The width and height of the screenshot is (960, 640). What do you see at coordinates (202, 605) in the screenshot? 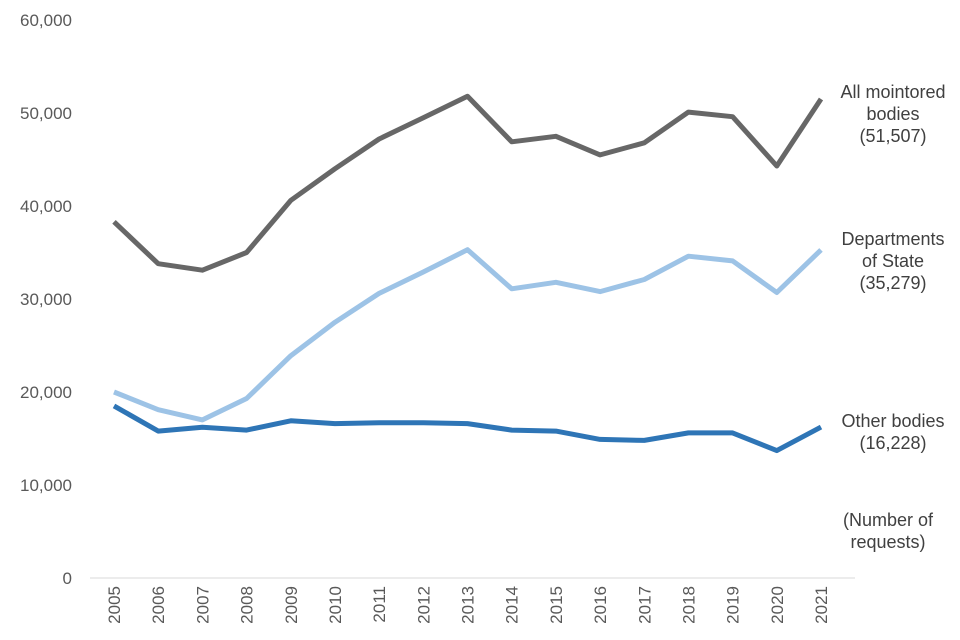
I see `x-tick-label: 2007` at bounding box center [202, 605].